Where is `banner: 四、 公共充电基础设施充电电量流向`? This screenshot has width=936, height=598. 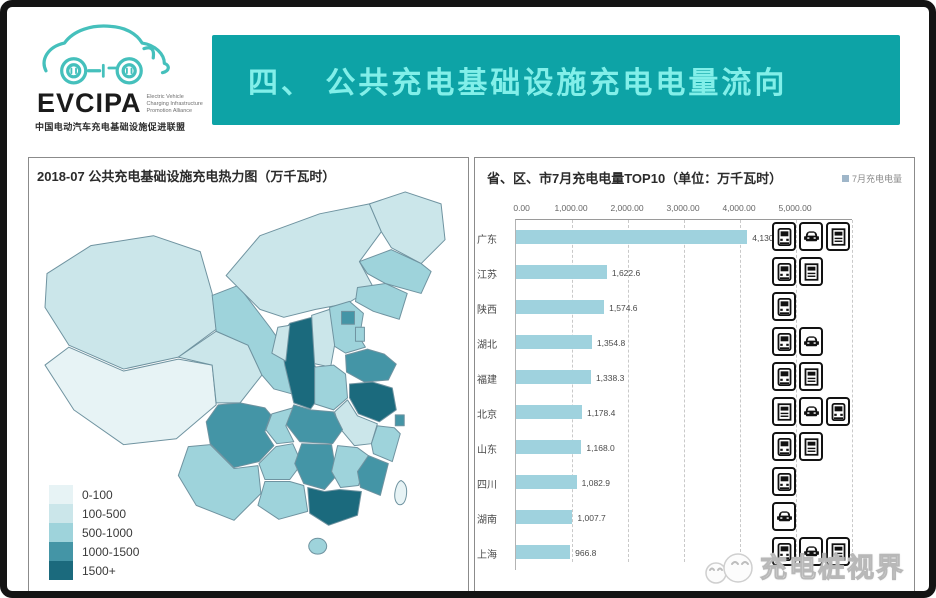 banner: 四、 公共充电基础设施充电电量流向 is located at coordinates (556, 80).